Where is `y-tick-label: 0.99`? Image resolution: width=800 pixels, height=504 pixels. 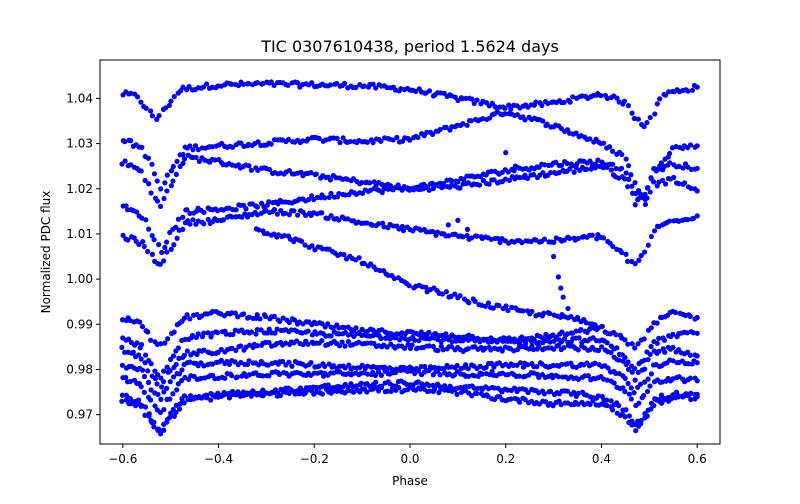
y-tick-label: 0.99 is located at coordinates (79, 324).